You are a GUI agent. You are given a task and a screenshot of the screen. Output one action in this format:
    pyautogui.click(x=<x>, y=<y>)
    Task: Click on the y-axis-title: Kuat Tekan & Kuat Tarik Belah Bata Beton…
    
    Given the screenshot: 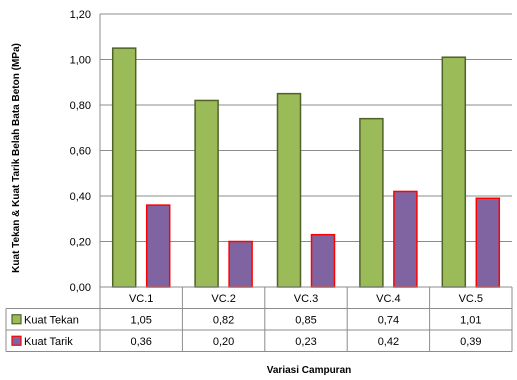 What is the action you would take?
    pyautogui.click(x=16, y=158)
    